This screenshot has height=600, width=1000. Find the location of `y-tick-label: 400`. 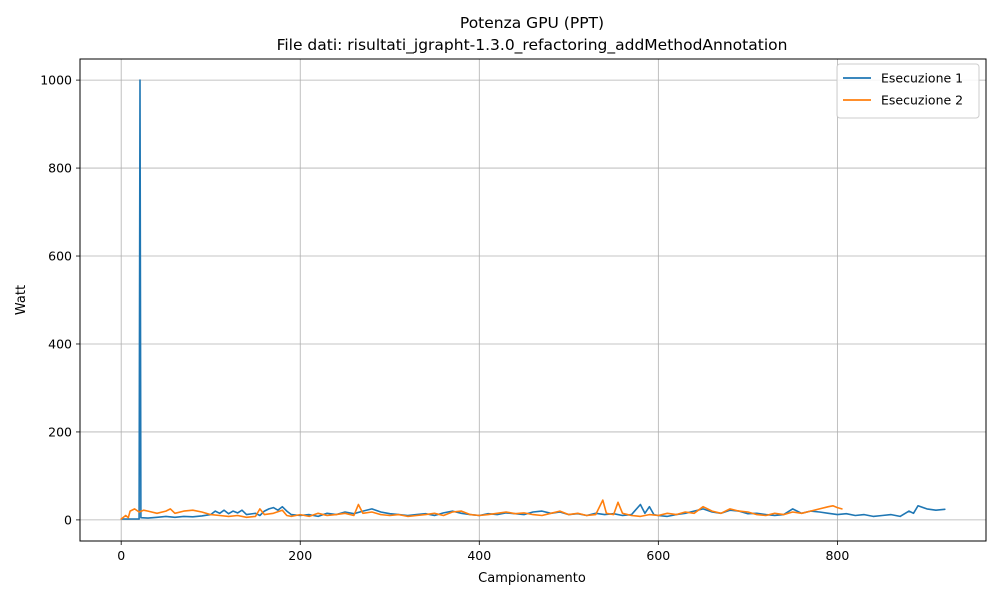

y-tick-label: 400 is located at coordinates (60, 343).